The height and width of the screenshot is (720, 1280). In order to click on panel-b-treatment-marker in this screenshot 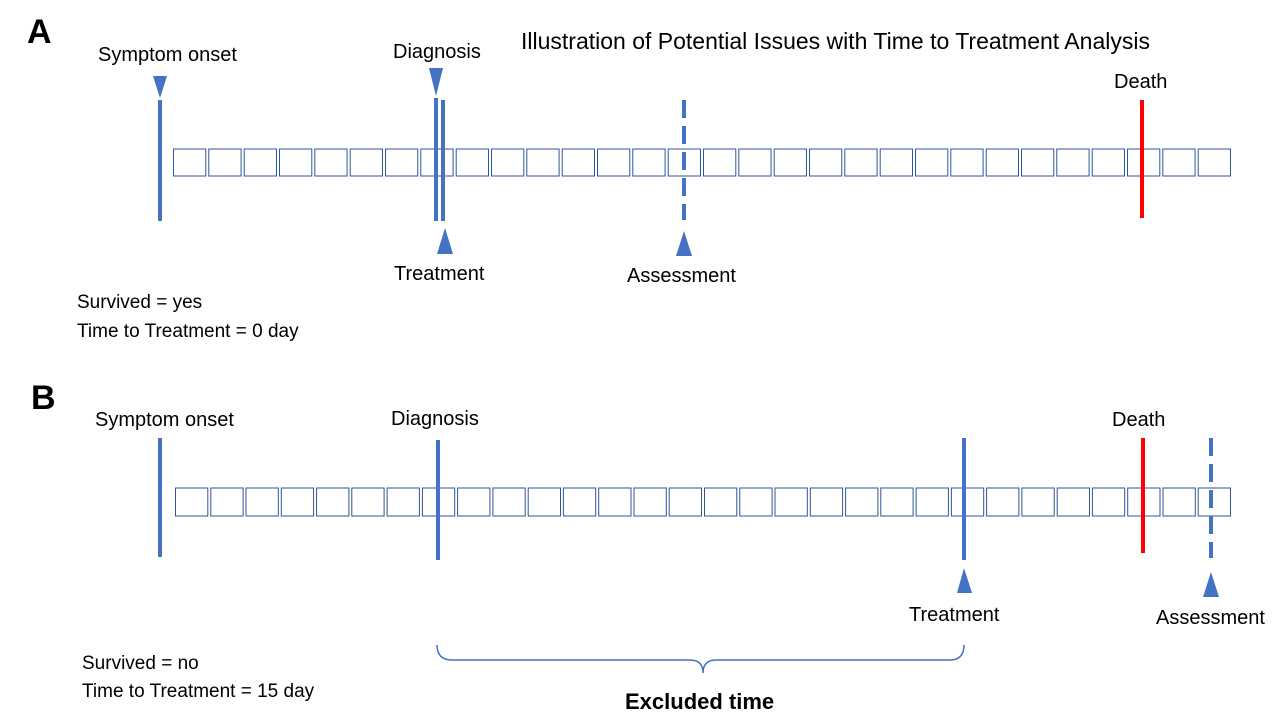, I will do `click(964, 580)`.